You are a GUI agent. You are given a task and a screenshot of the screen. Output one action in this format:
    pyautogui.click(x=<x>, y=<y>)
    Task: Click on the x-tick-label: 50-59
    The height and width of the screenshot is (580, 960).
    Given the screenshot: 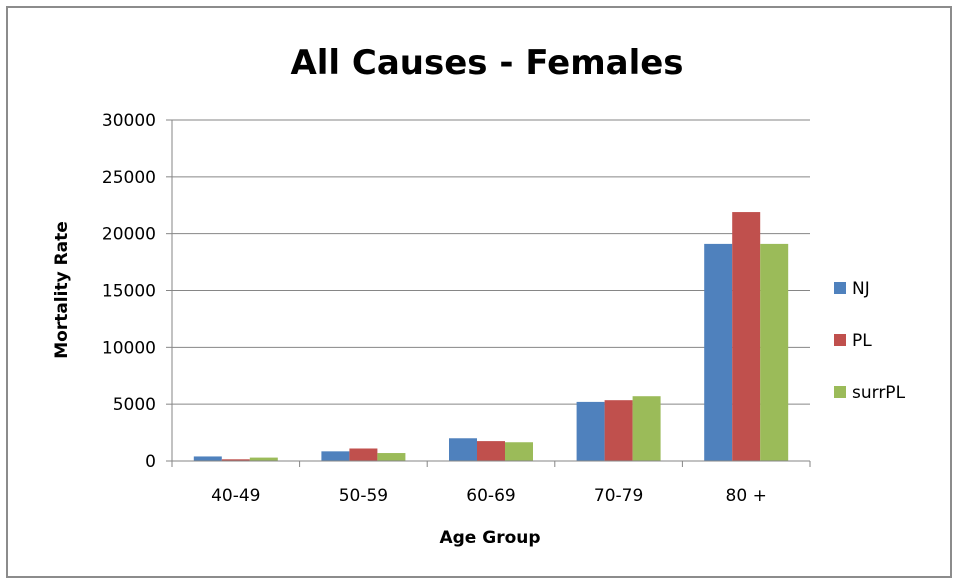 What is the action you would take?
    pyautogui.click(x=363, y=496)
    